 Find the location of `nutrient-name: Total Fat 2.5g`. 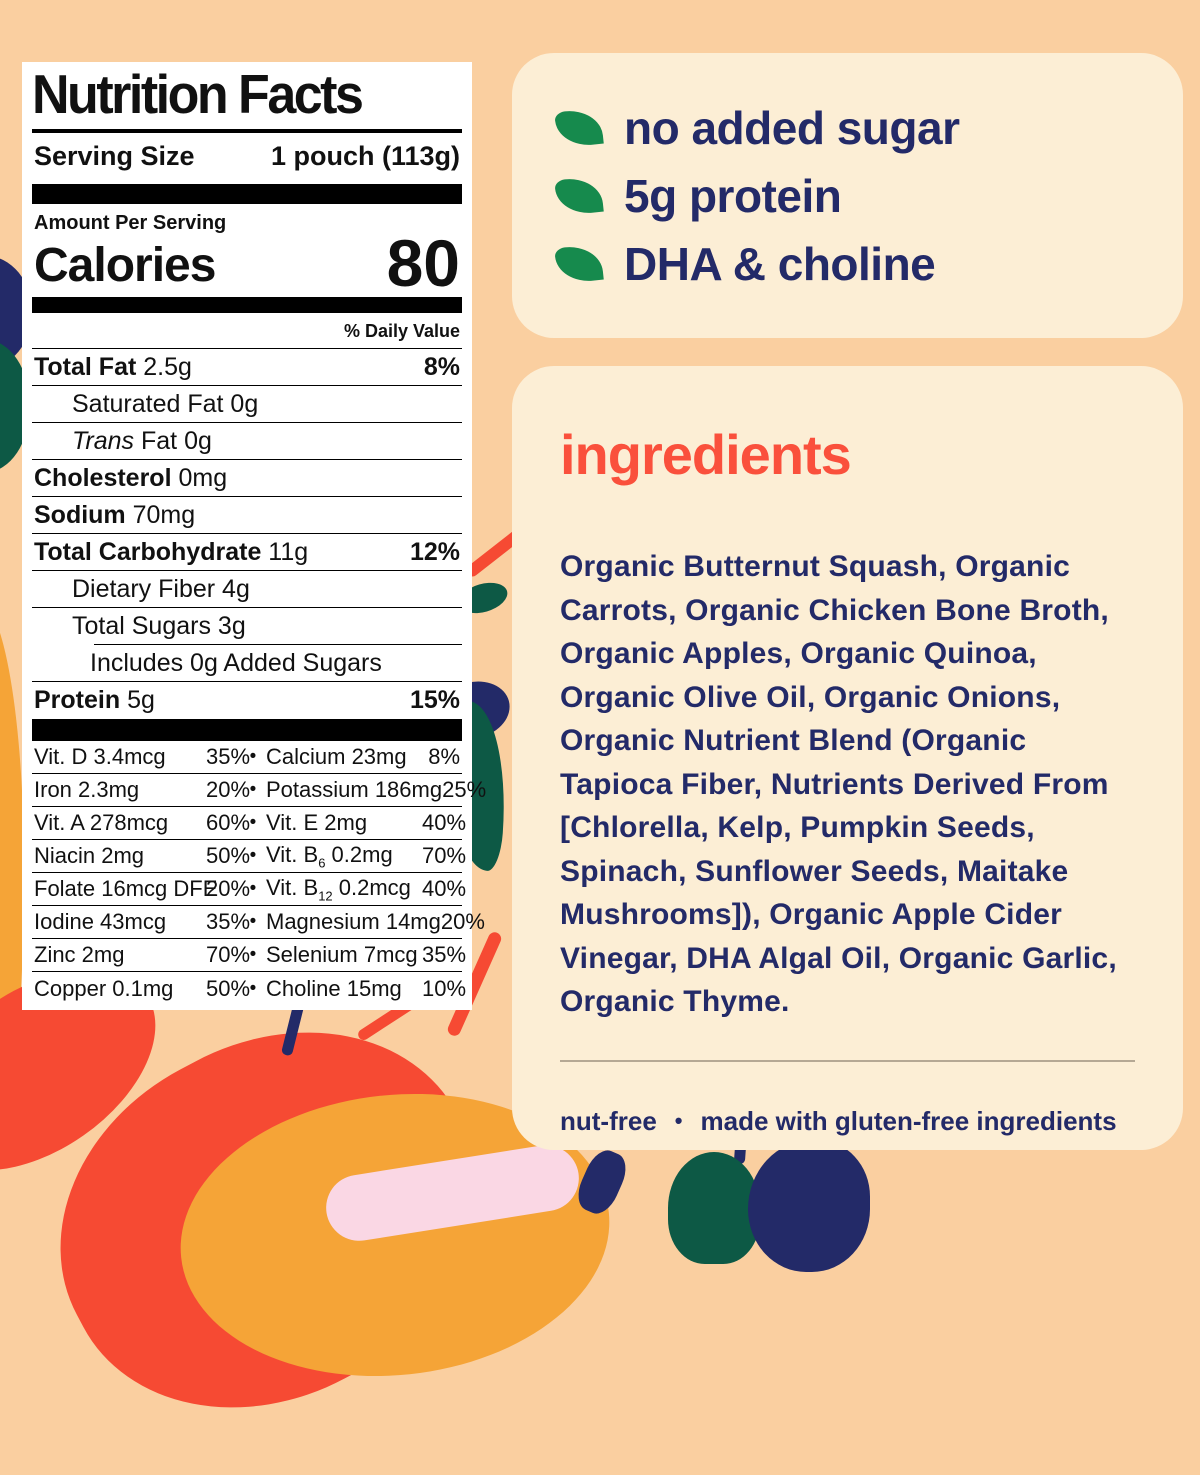

nutrient-name: Total Fat 2.5g is located at coordinates (113, 366).